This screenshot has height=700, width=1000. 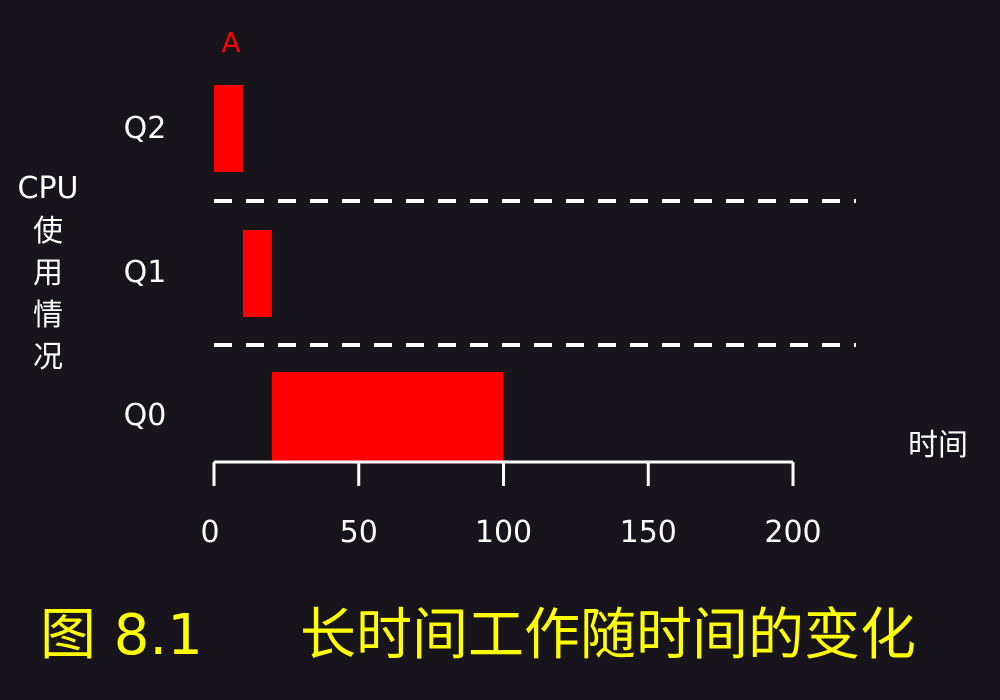 I want to click on bar-q0, so click(x=387, y=417).